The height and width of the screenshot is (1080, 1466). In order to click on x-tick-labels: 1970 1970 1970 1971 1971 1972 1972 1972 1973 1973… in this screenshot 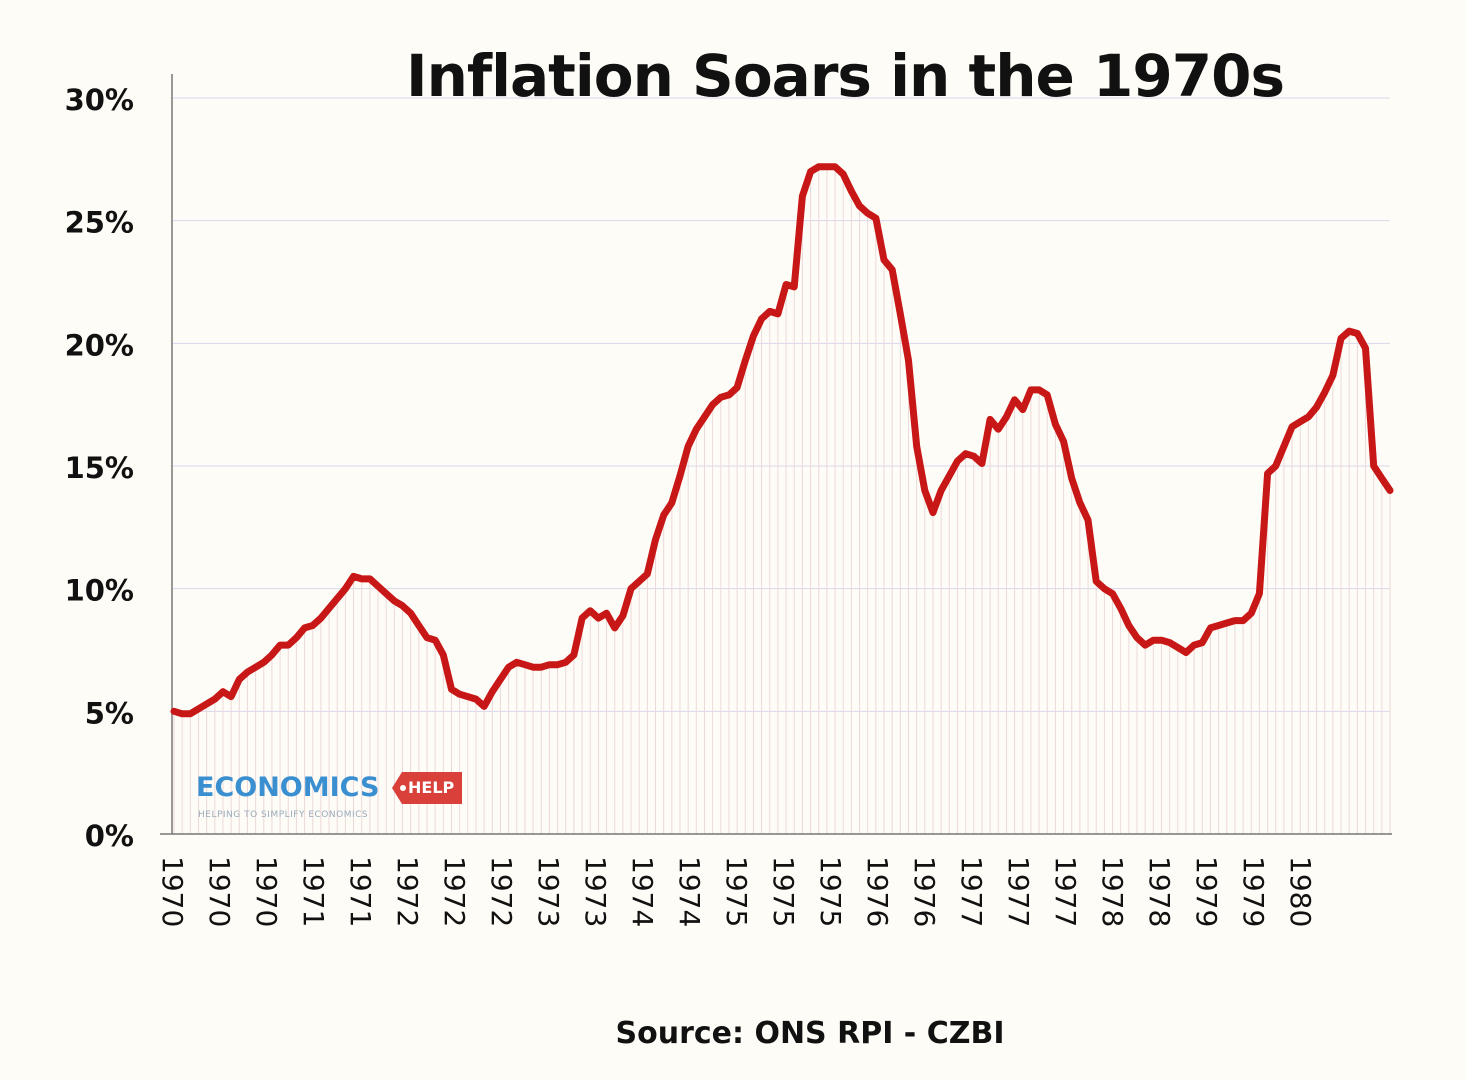, I will do `click(736, 891)`.